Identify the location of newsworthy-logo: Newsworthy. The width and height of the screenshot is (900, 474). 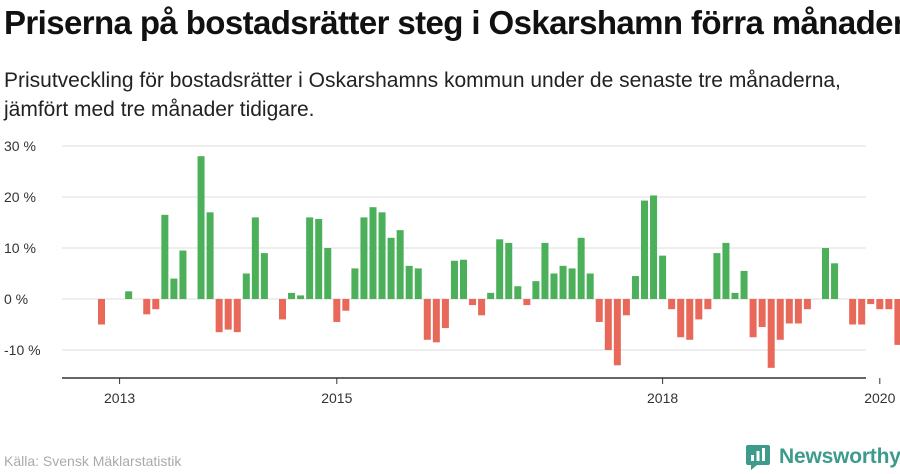
(822, 457).